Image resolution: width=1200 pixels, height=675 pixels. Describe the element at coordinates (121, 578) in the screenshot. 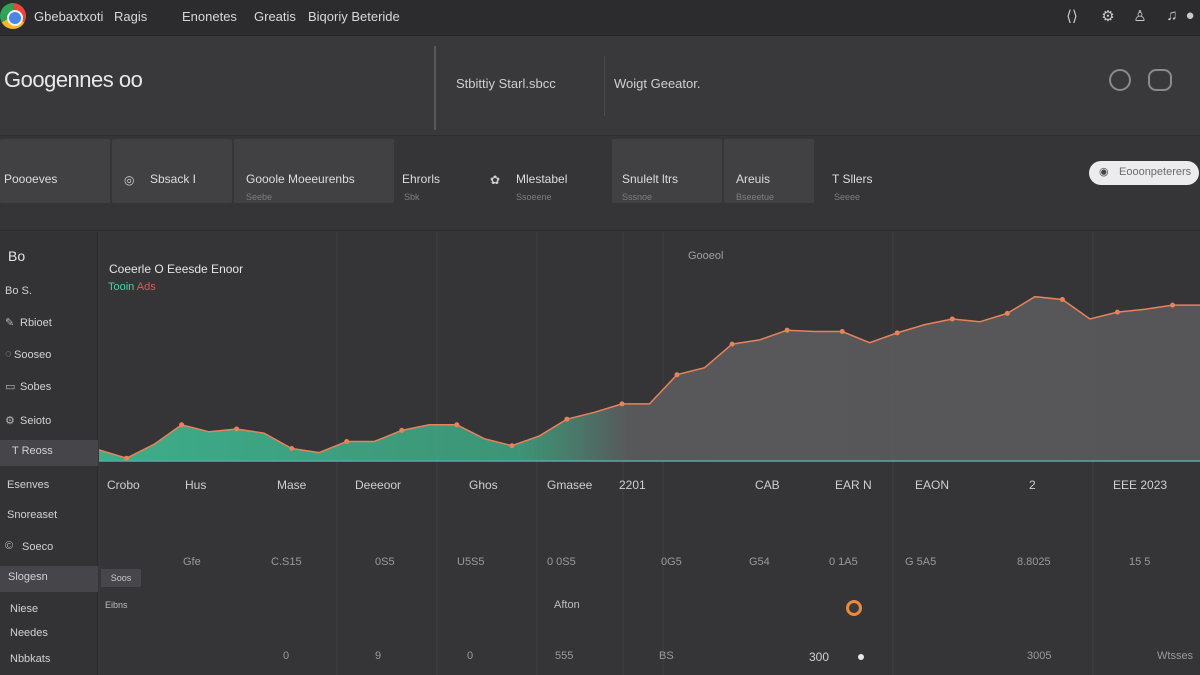

I see `small-action-button: Soos` at that location.